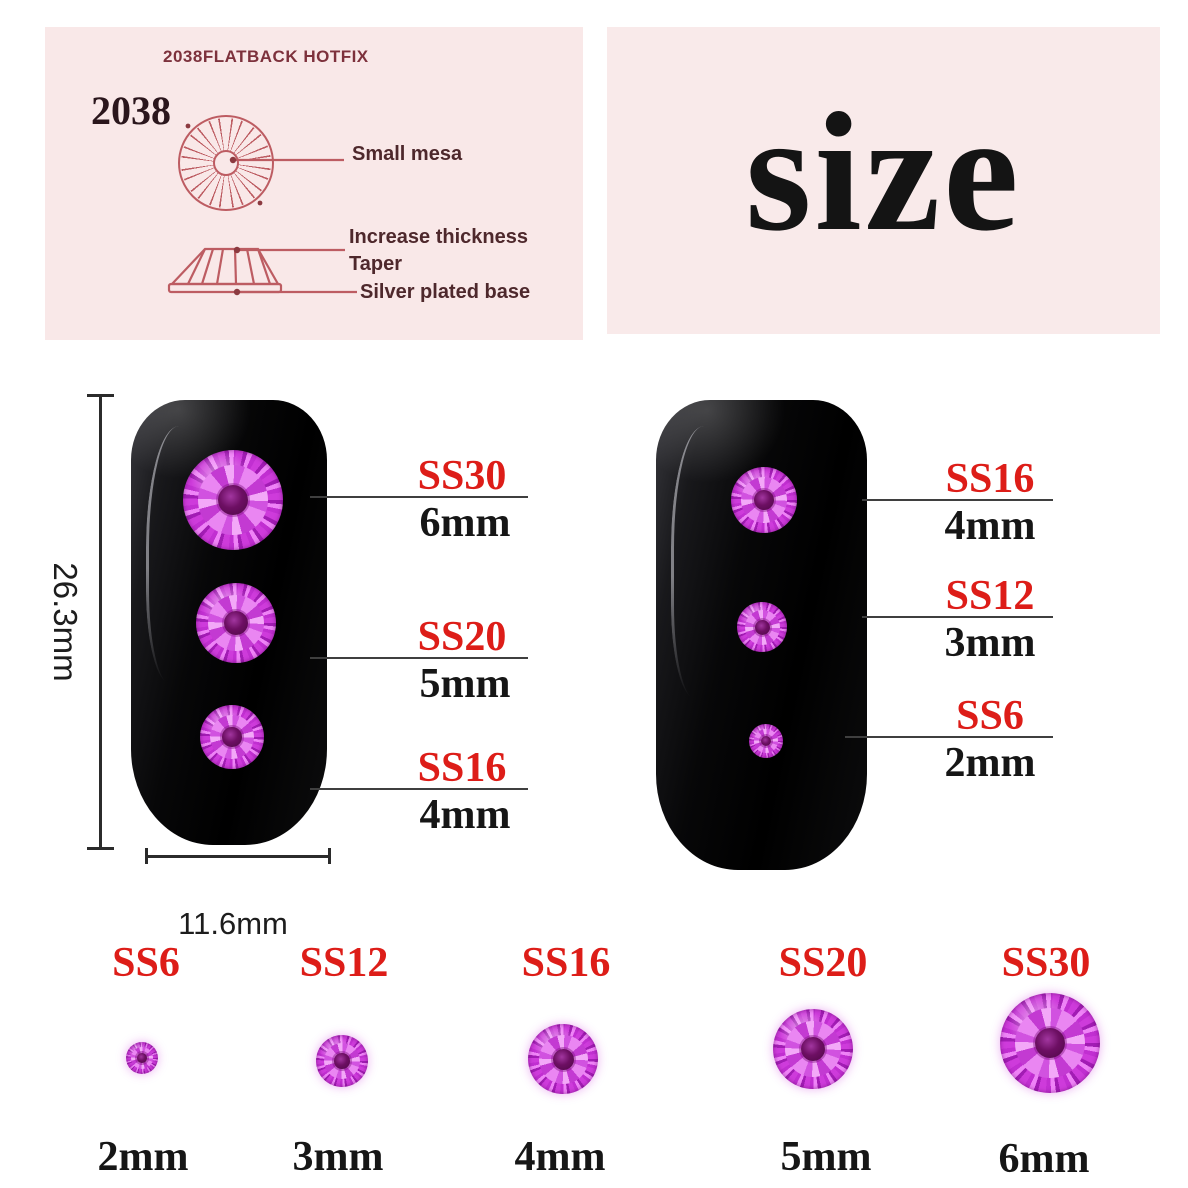  I want to click on label-silver-plated-base: Silver plated base, so click(445, 292).